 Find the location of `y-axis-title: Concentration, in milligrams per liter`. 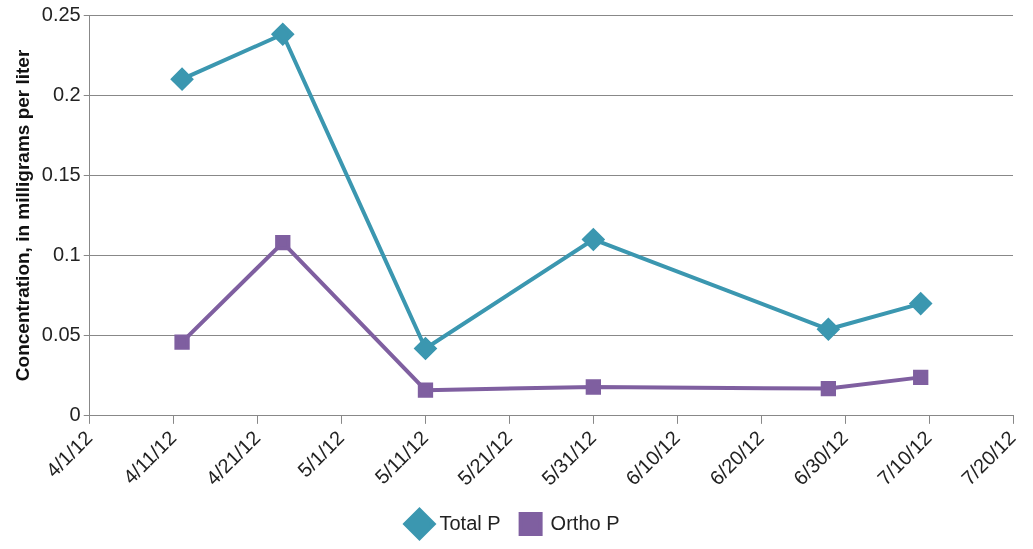

y-axis-title: Concentration, in milligrams per liter is located at coordinates (22, 215).